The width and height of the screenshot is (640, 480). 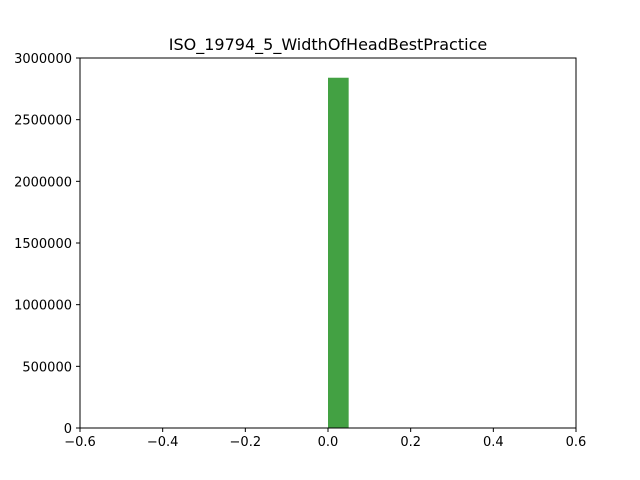 I want to click on histogram-bar, so click(x=338, y=252).